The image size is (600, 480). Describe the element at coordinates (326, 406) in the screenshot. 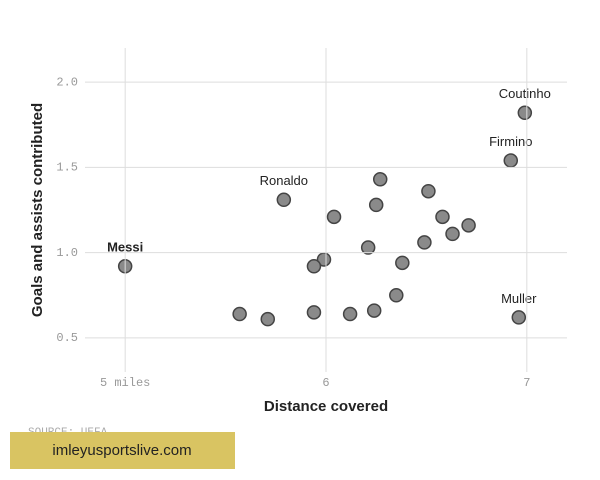

I see `x-axis-title: Distance covered` at that location.